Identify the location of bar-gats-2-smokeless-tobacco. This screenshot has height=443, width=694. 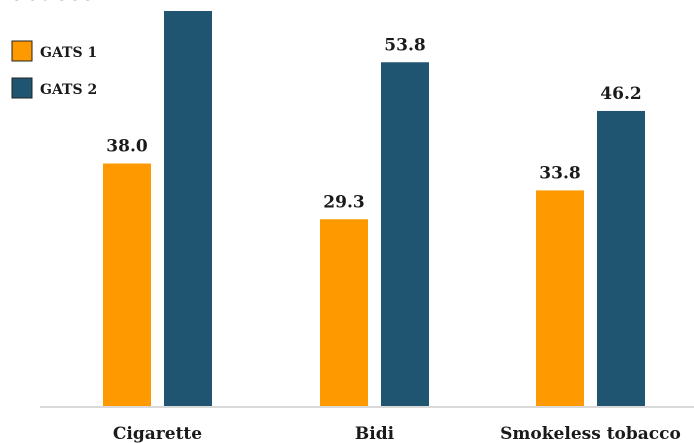
(621, 258).